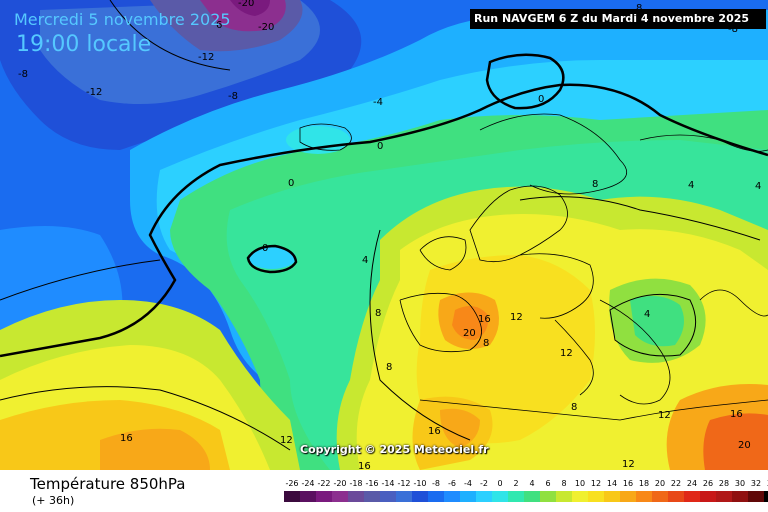  I want to click on scale-tick: -4, so click(468, 483).